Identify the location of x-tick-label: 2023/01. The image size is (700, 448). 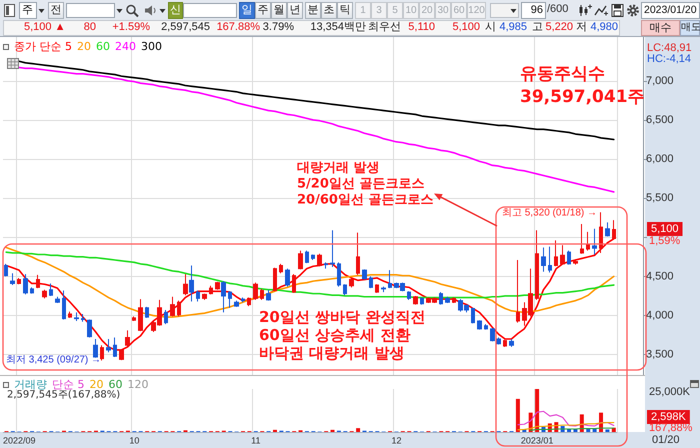
(537, 441).